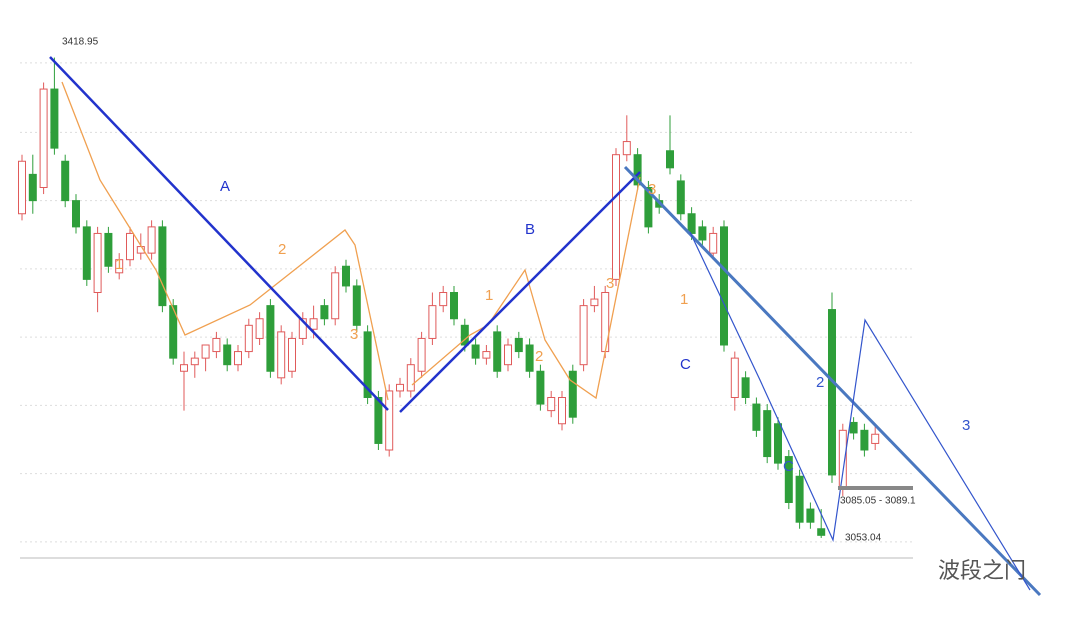 The image size is (1080, 618). Describe the element at coordinates (225, 186) in the screenshot. I see `annotation: A` at that location.